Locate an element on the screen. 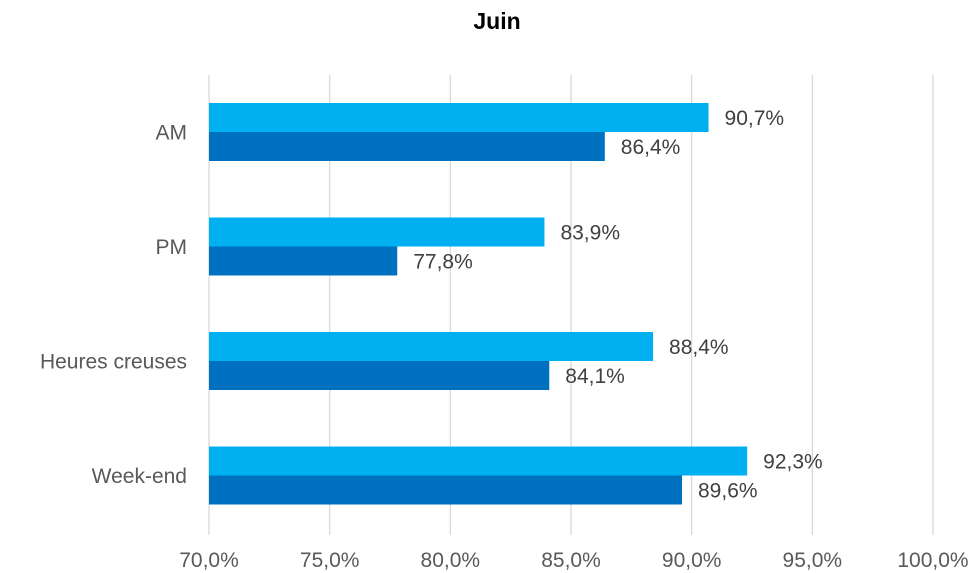  x-tick-label: 100,0% is located at coordinates (932, 560).